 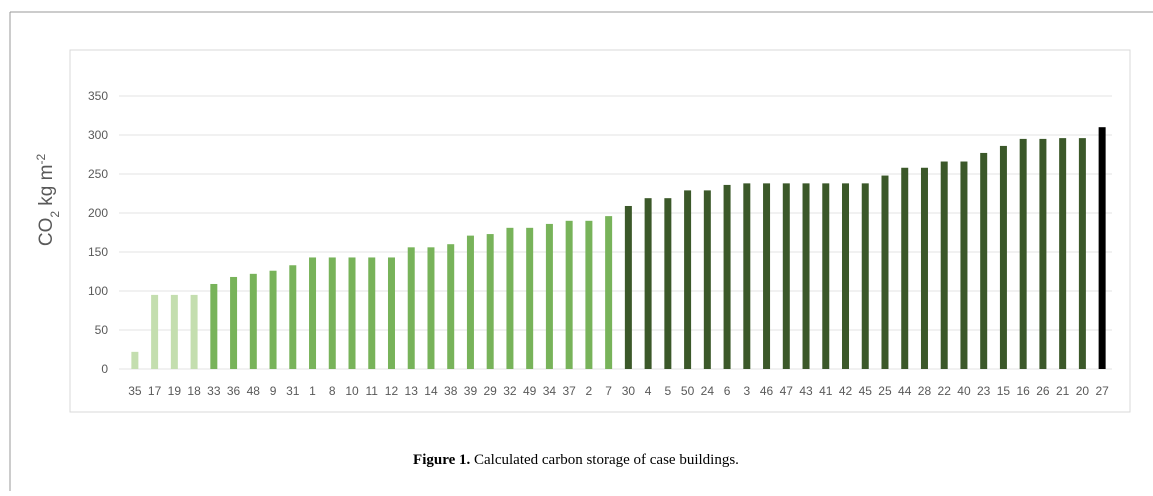 What do you see at coordinates (885, 391) in the screenshot?
I see `x-tick-label: 25` at bounding box center [885, 391].